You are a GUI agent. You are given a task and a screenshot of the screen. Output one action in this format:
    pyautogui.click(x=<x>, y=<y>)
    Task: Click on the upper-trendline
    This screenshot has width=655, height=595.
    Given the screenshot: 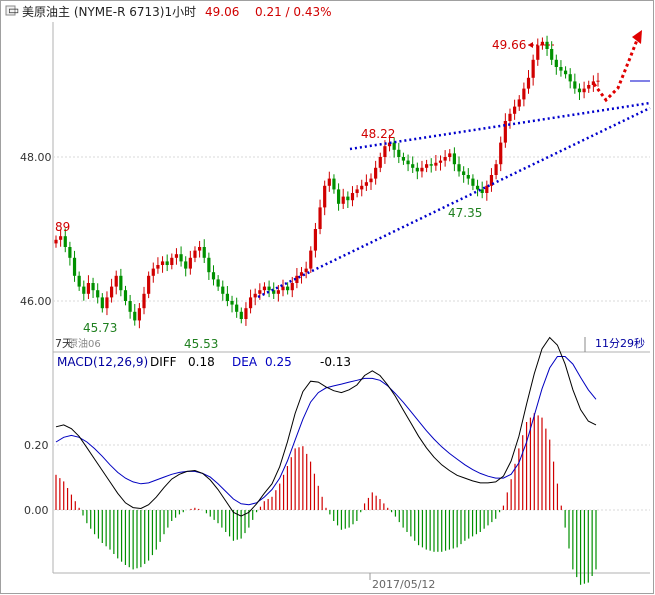 What is the action you would take?
    pyautogui.click(x=500, y=126)
    